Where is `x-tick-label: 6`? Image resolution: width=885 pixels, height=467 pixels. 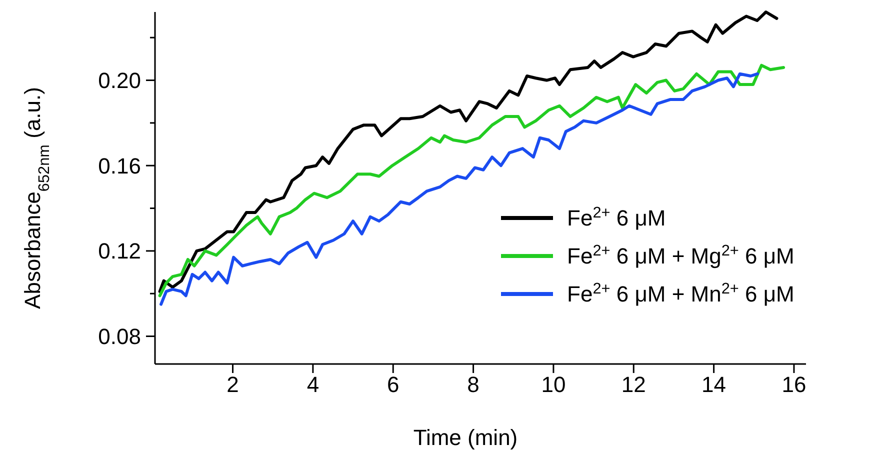
x-tick-label: 6 is located at coordinates (393, 384).